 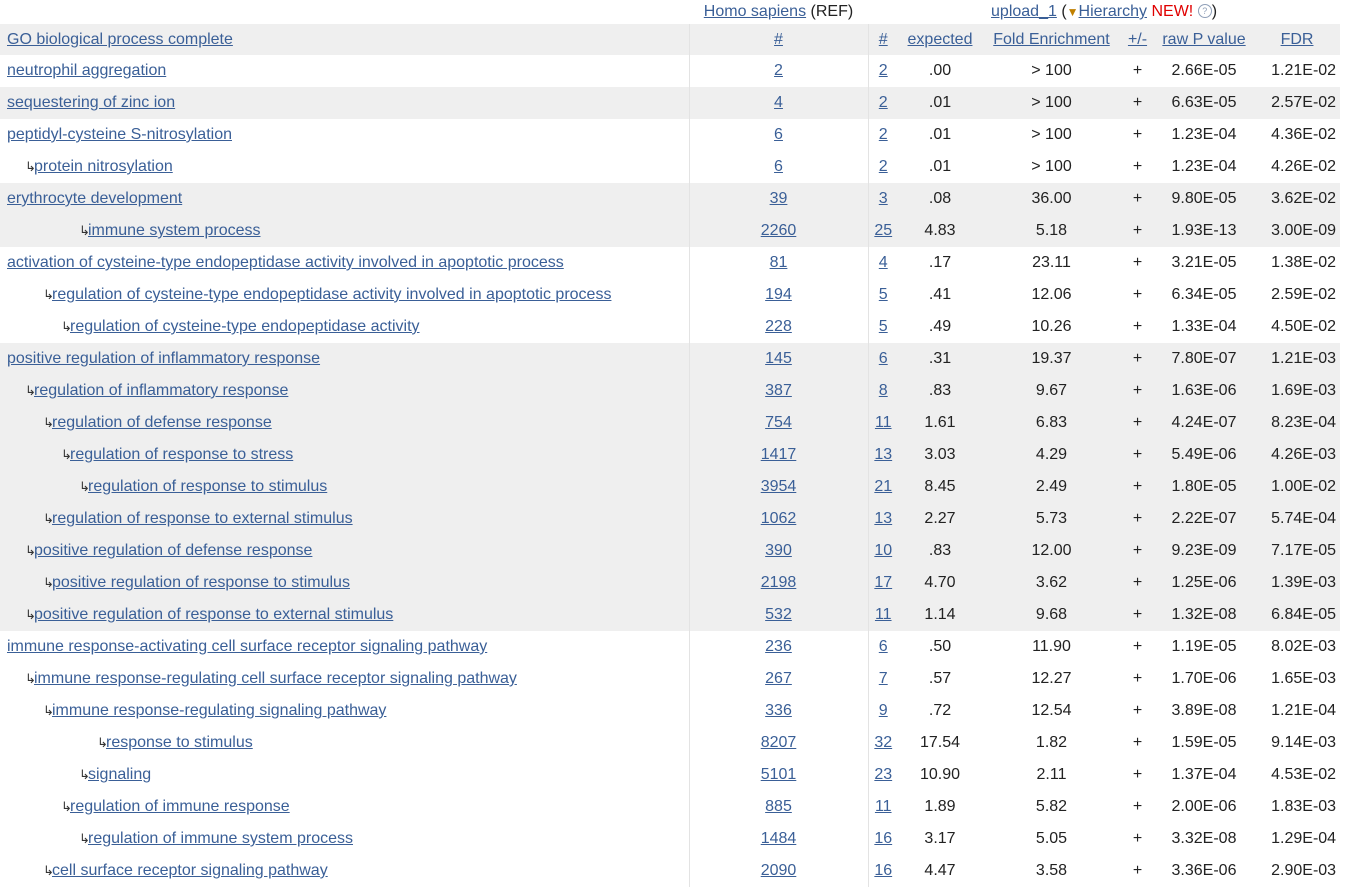 I want to click on ref-count-link: 236, so click(x=778, y=646).